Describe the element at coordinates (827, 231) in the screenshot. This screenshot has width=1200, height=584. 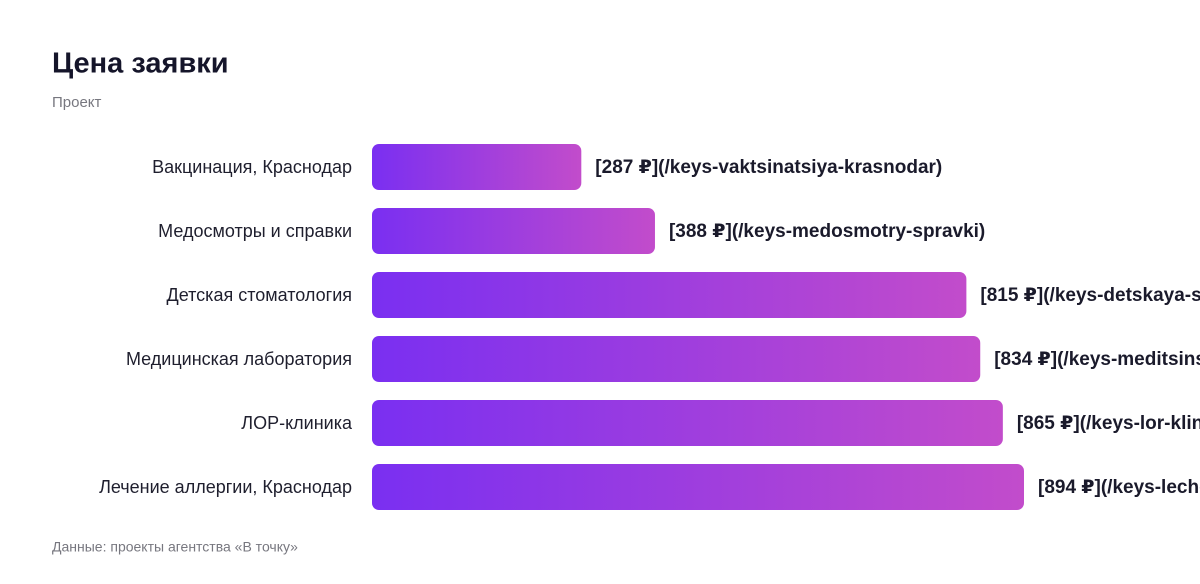
I see `value-label: [388 ₽](/keys-medosmotry-spravki)` at that location.